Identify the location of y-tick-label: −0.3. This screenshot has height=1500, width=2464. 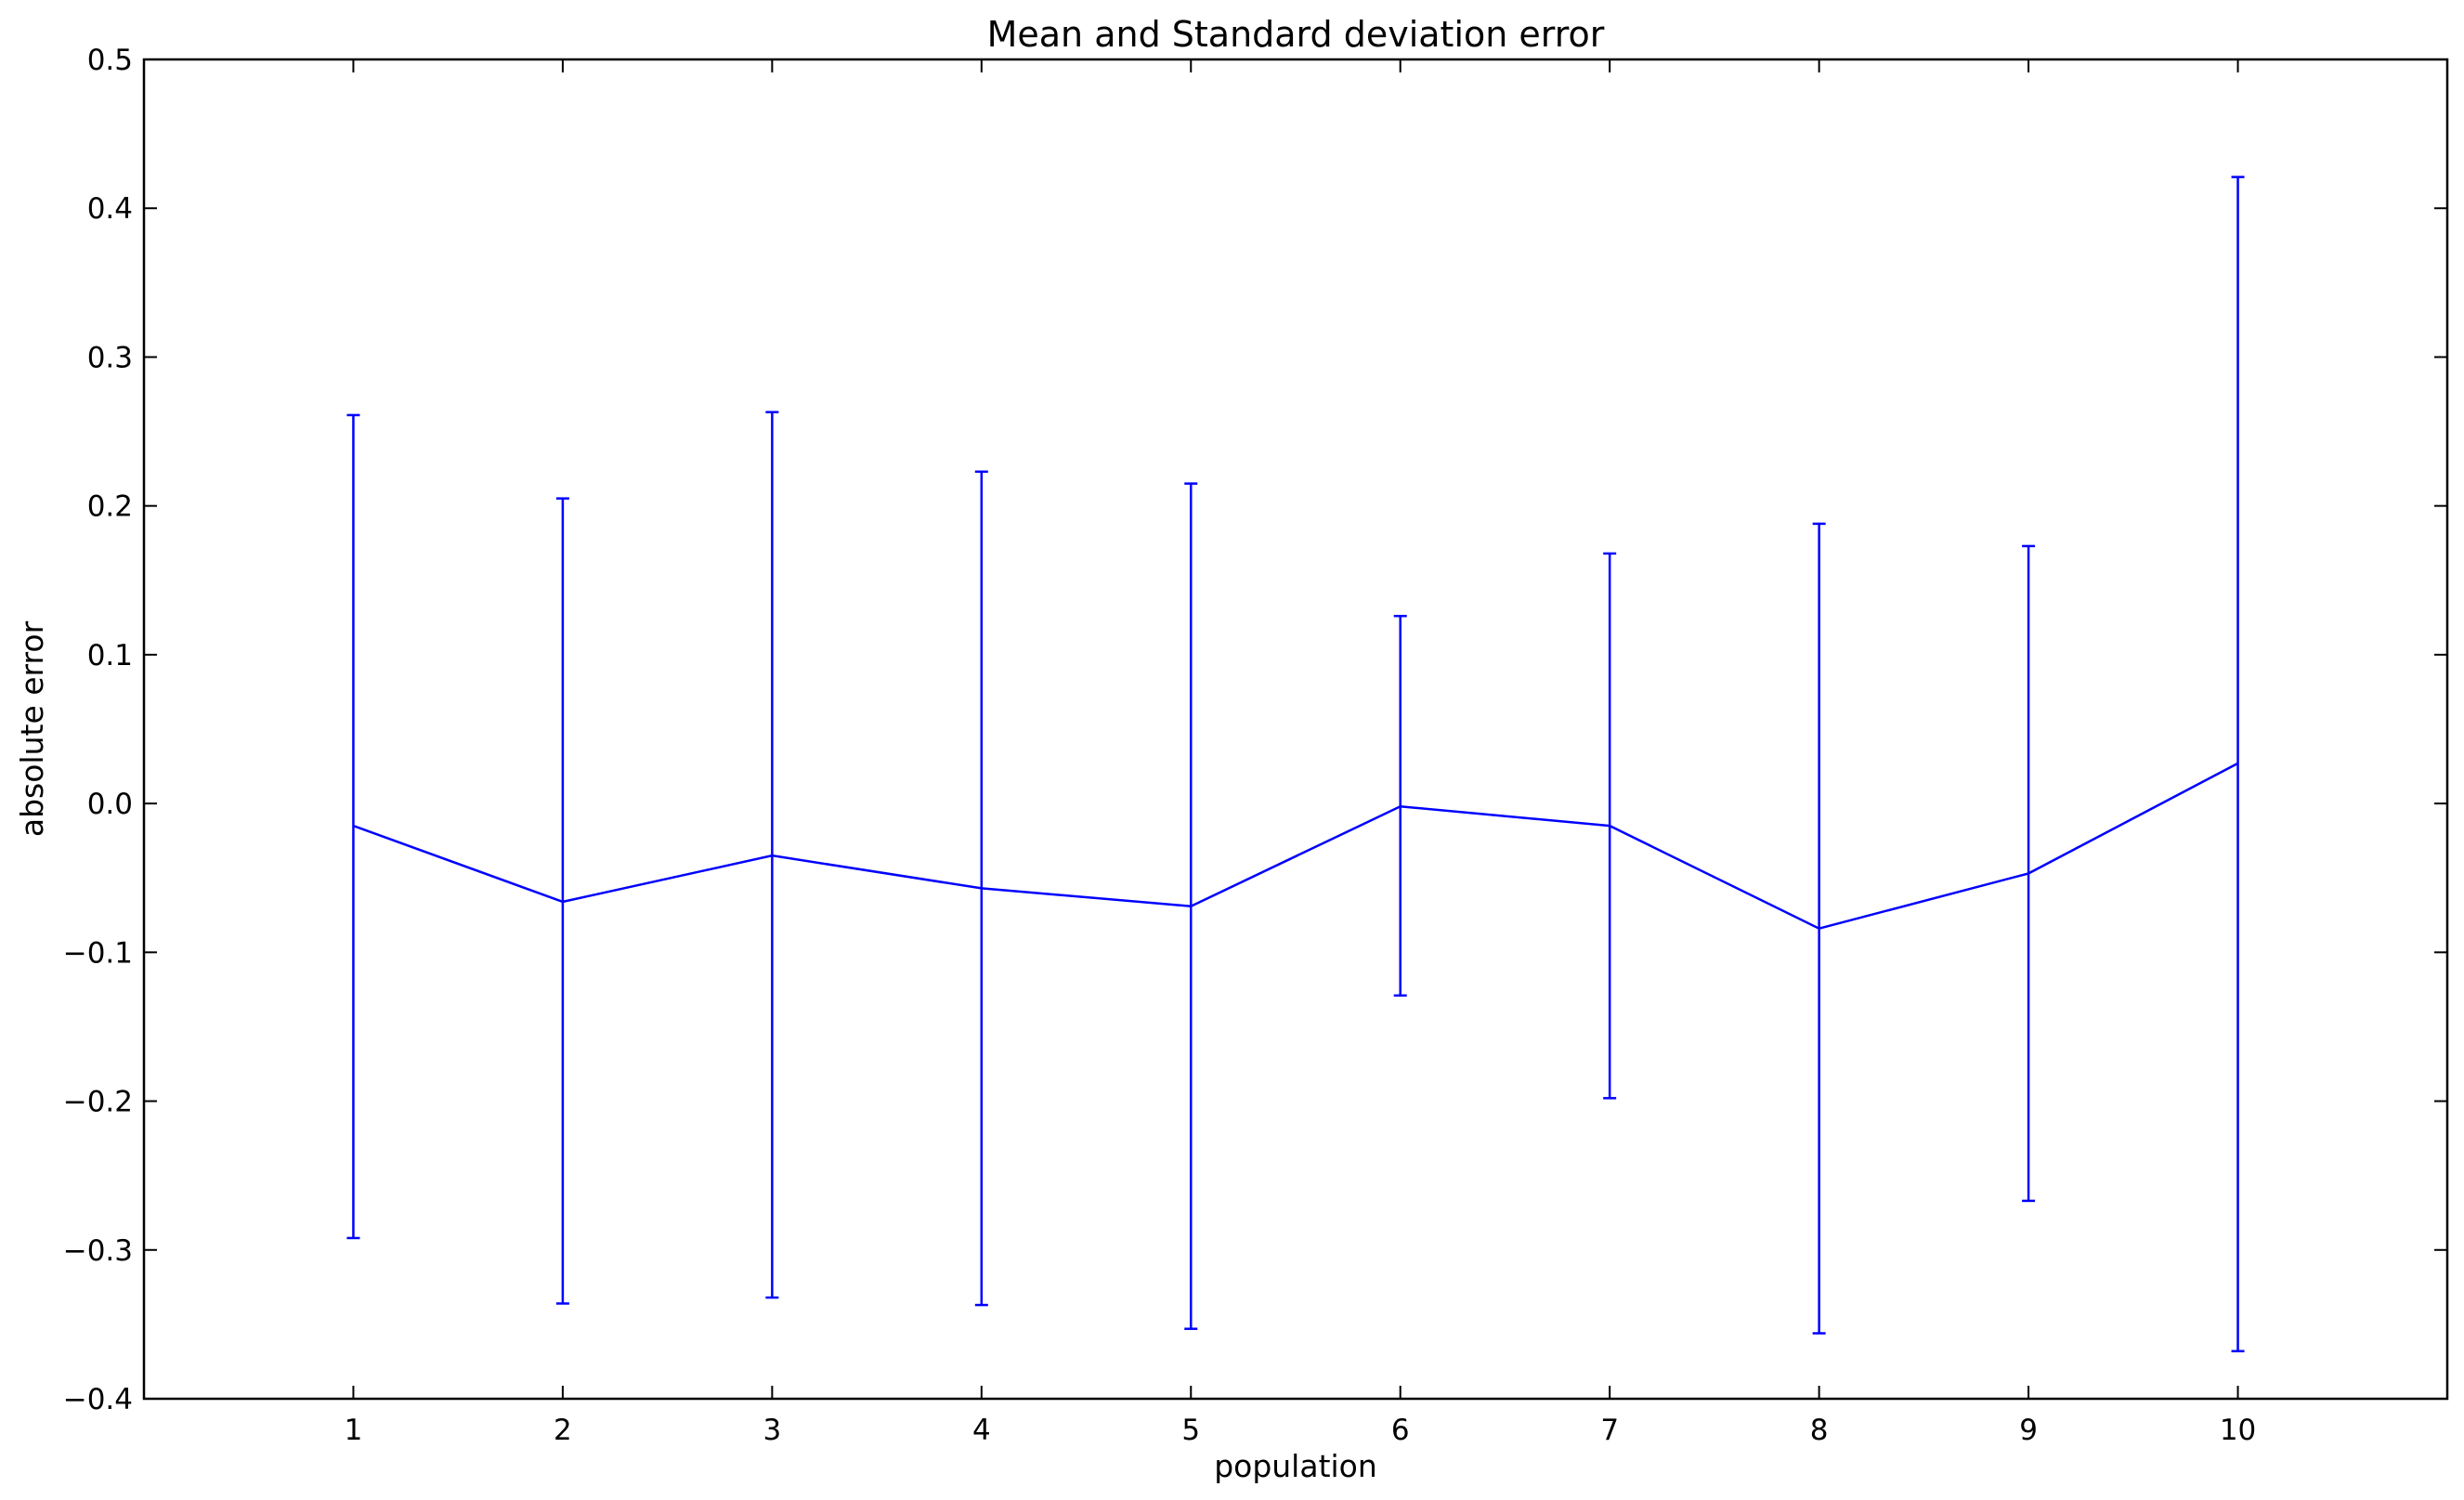
(98, 1251).